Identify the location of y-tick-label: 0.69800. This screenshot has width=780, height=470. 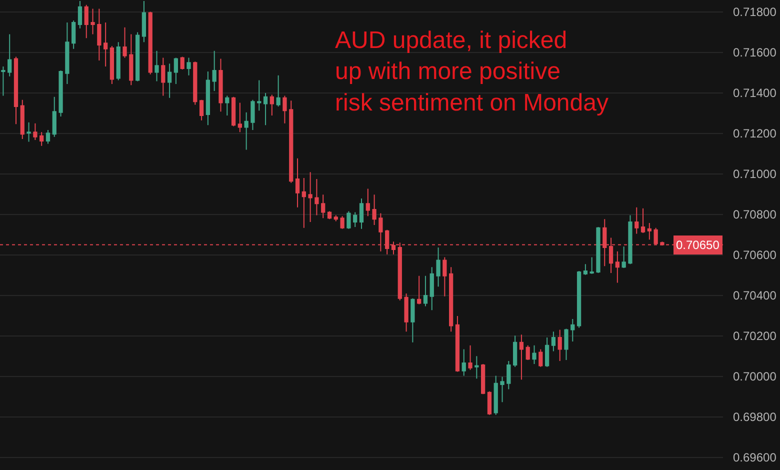
(755, 417).